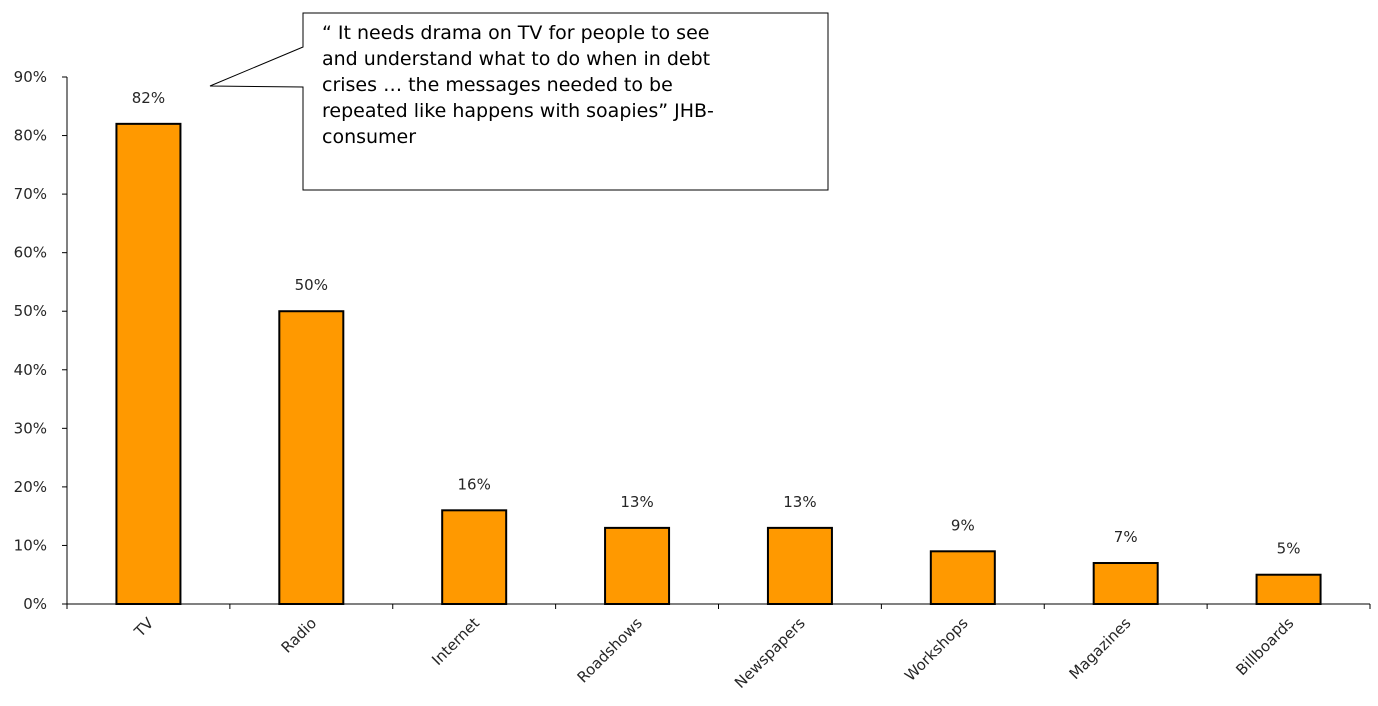  I want to click on bar-radio, so click(311, 457).